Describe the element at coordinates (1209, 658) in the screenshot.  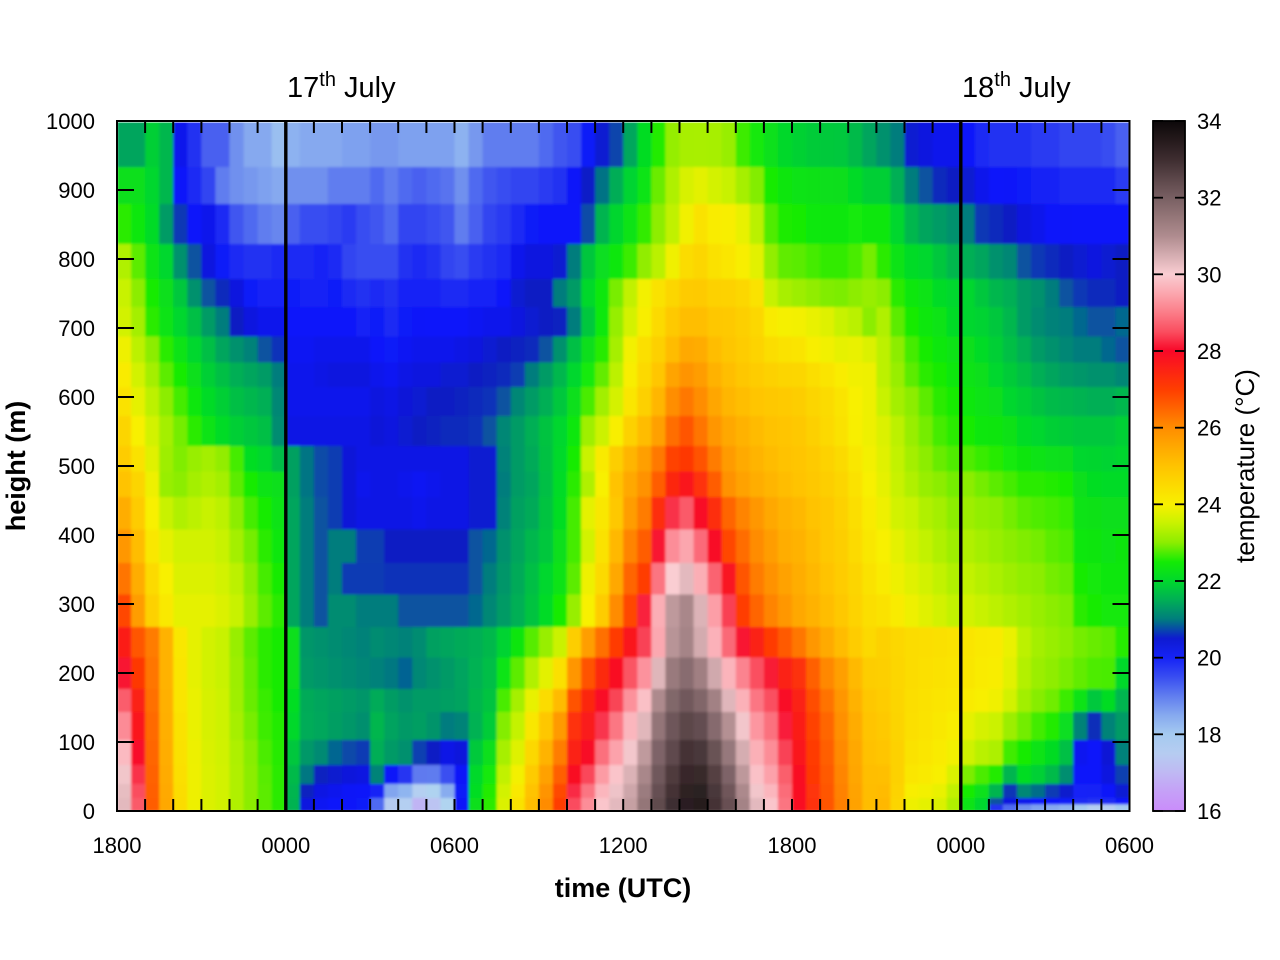
I see `svg-text: 20` at that location.